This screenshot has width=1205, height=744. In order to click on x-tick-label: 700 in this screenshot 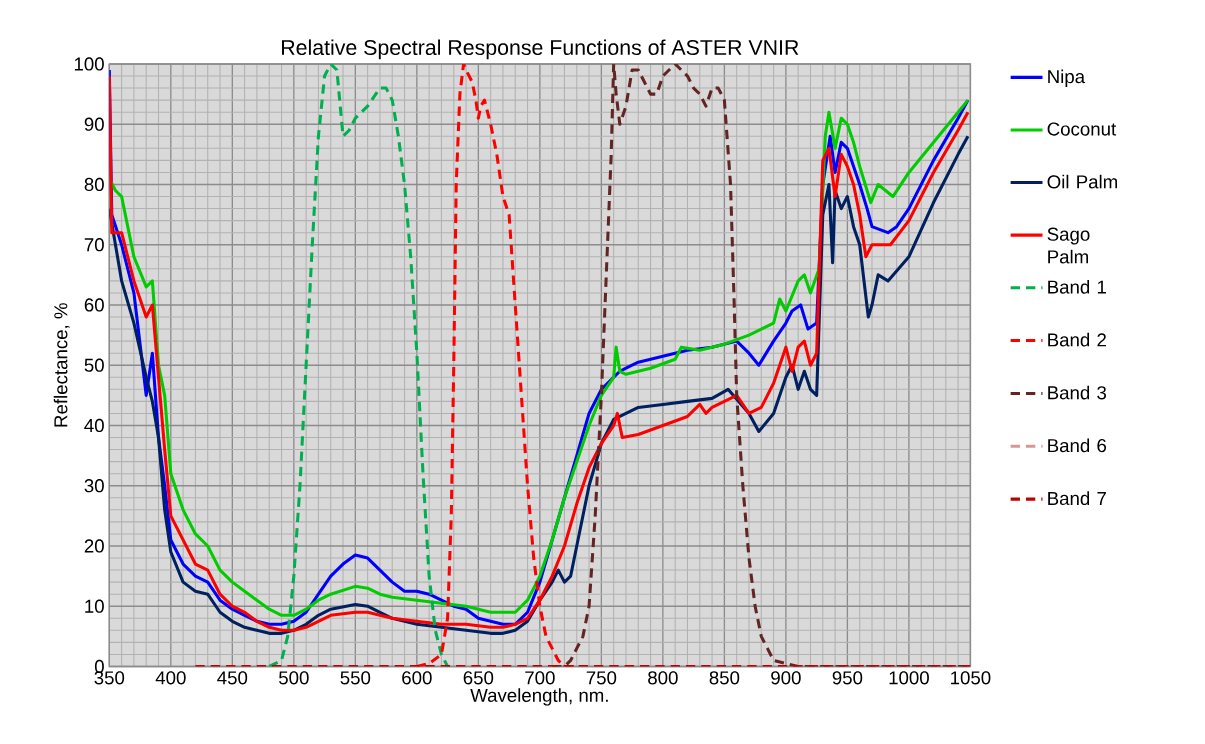, I will do `click(540, 678)`.